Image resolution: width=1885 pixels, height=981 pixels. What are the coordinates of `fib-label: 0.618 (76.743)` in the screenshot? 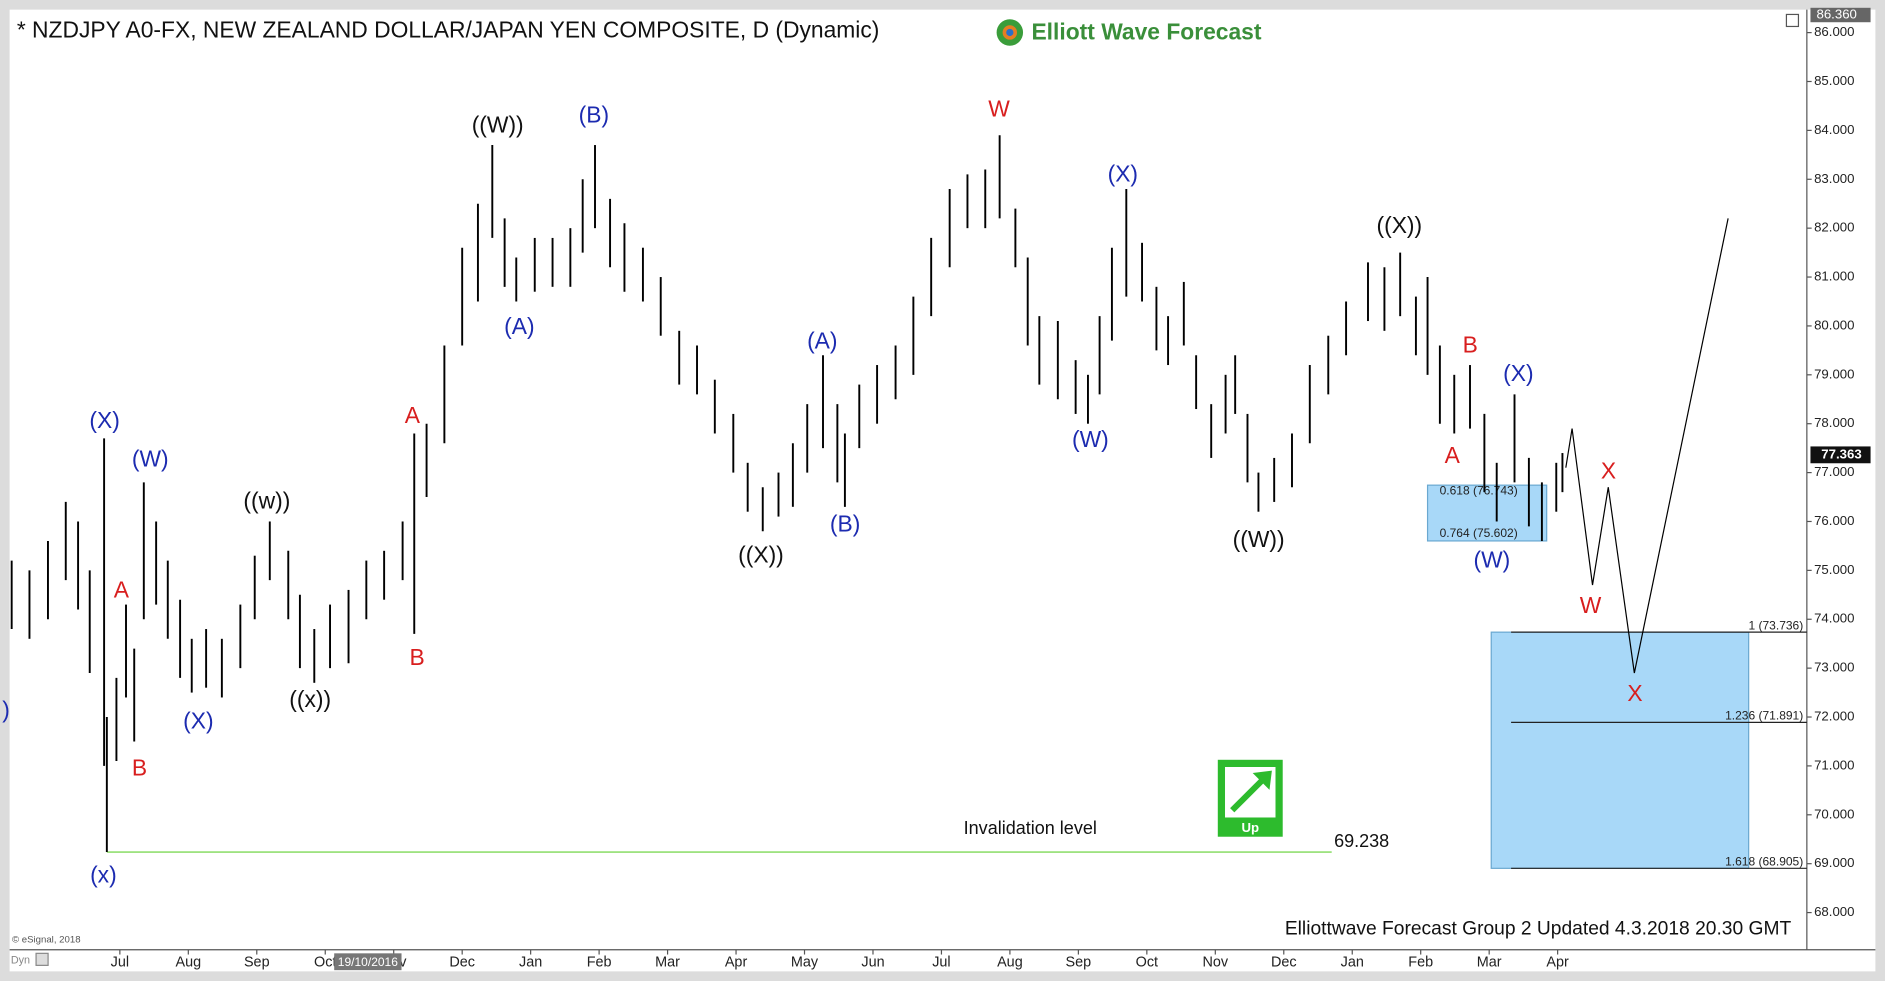 It's located at (1479, 490).